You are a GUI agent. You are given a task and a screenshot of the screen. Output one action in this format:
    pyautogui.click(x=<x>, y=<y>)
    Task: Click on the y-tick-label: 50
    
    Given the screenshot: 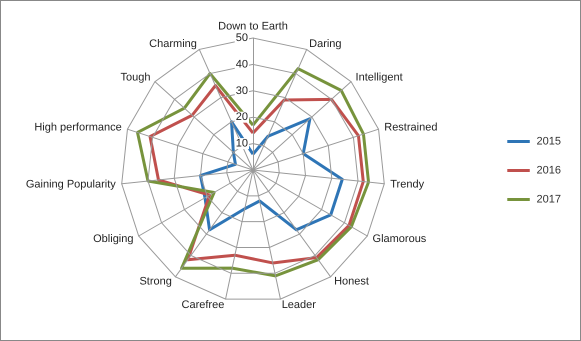 What is the action you would take?
    pyautogui.click(x=242, y=38)
    